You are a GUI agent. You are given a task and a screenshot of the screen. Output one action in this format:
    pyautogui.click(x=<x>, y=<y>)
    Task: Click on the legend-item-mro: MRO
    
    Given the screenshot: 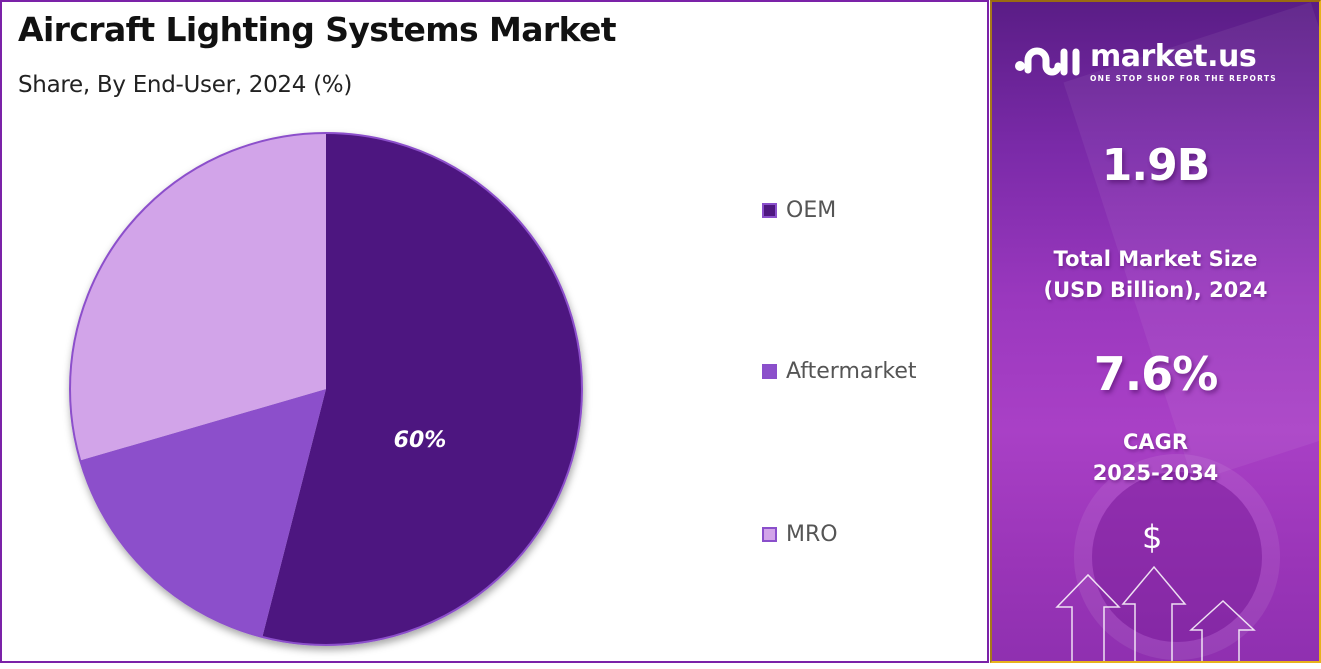 What is the action you would take?
    pyautogui.click(x=800, y=534)
    